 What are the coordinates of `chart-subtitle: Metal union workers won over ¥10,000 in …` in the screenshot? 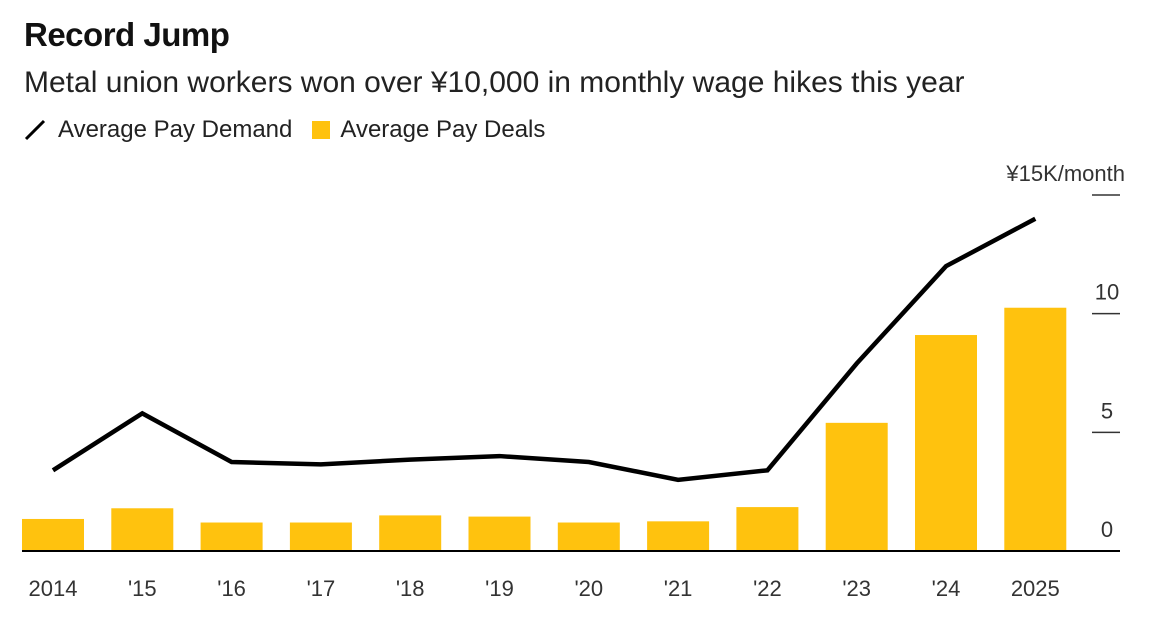 It's located at (494, 82).